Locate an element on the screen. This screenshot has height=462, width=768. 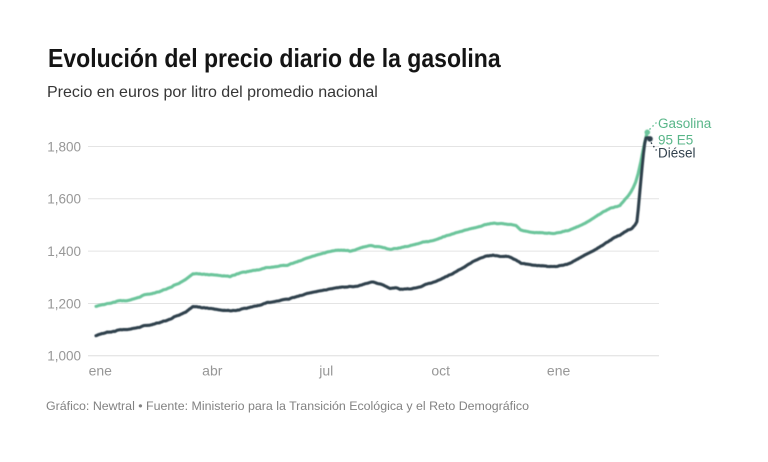
svg-text: 1,200 is located at coordinates (64, 303).